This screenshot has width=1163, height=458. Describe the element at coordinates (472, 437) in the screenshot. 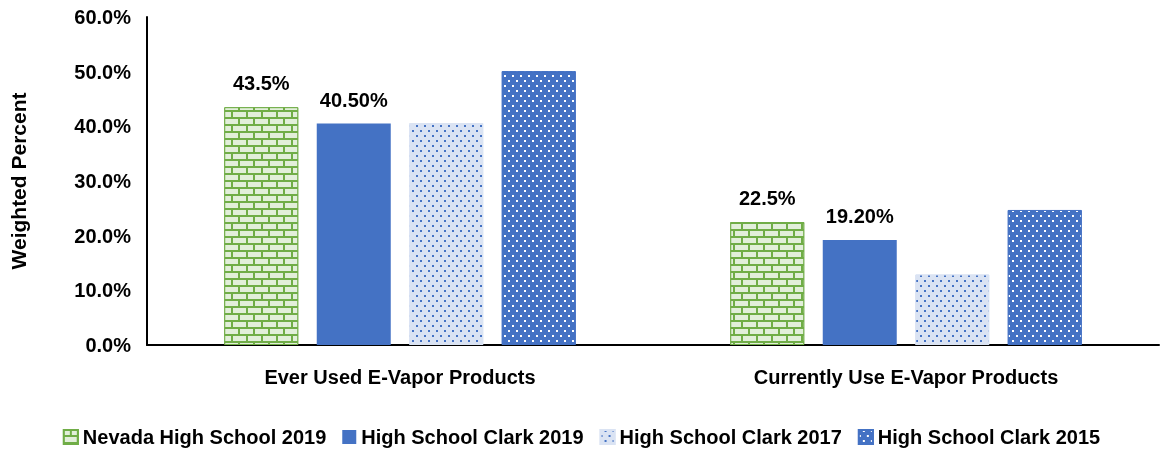

I see `legend-label: High School Clark 2019` at that location.